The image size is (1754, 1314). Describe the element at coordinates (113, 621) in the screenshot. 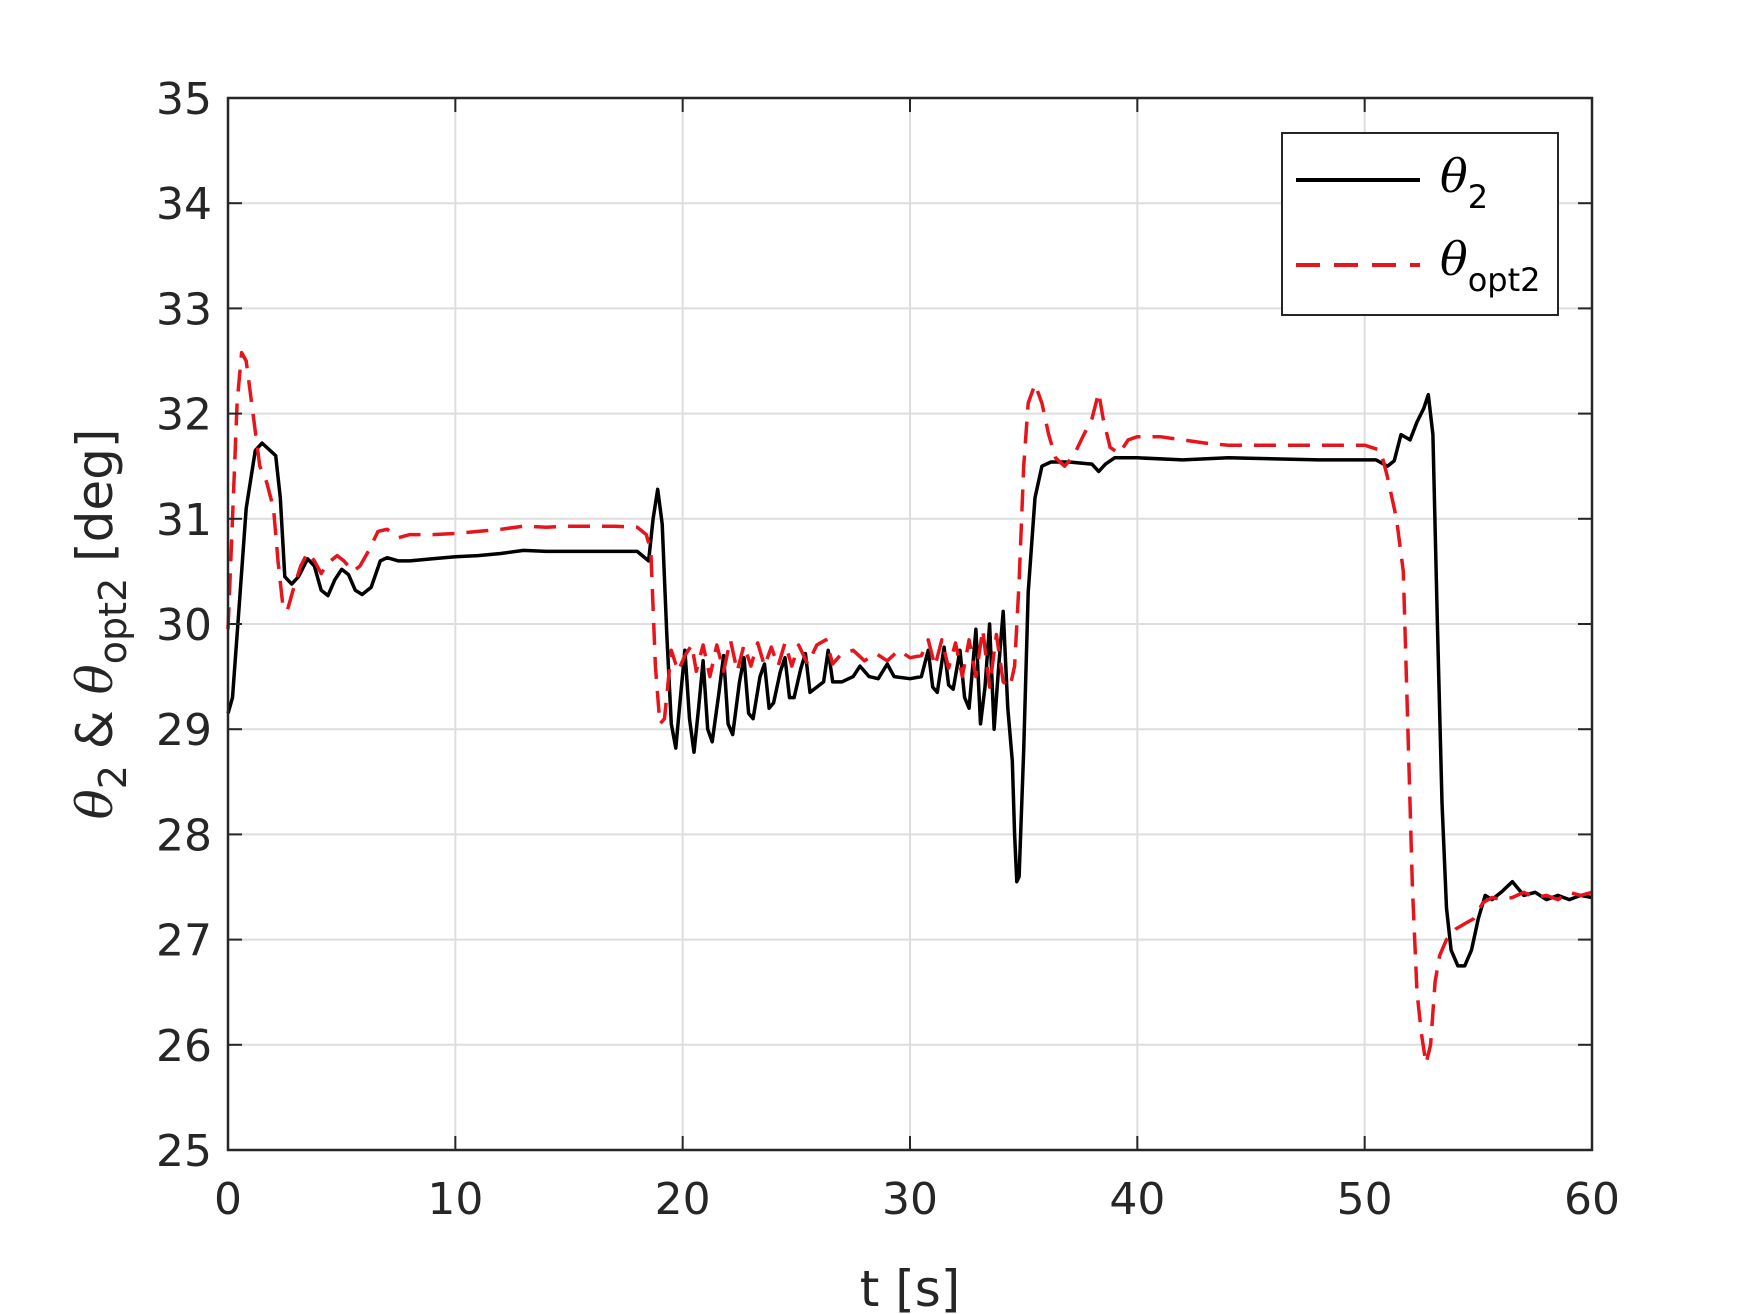

I see `y-title-sub-2: opt2` at that location.